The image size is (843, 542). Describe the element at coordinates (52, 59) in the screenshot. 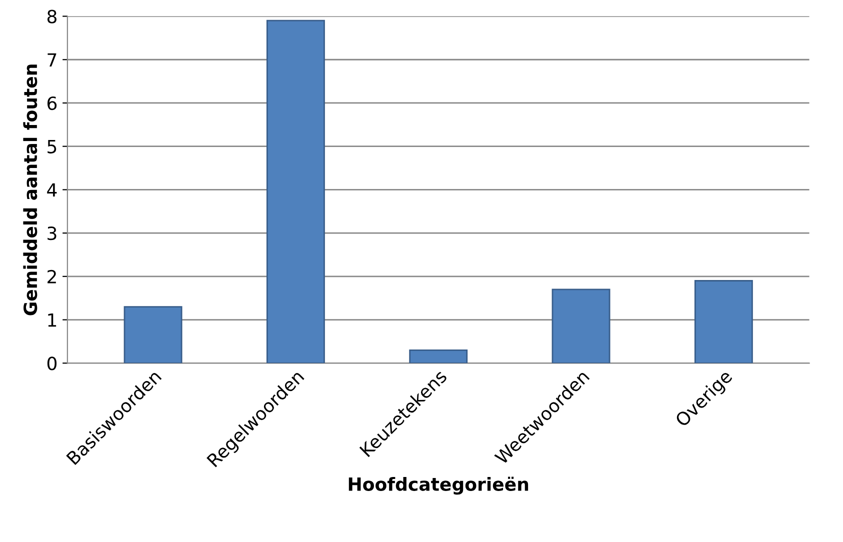

I see `y-tick-label: 7` at that location.